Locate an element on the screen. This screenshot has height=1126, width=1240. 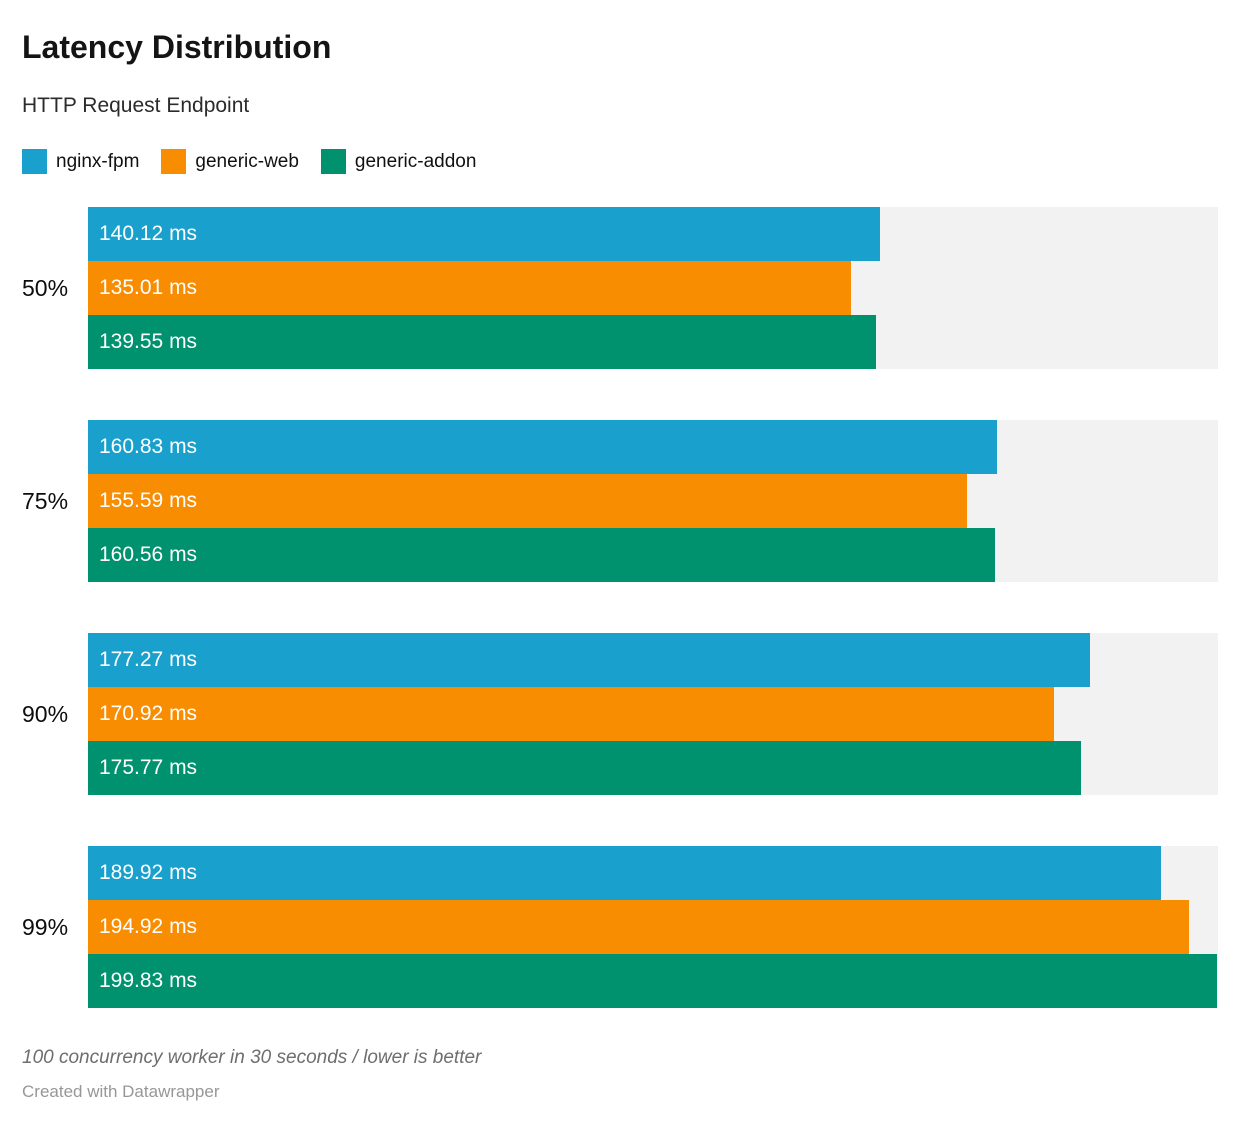
bar-row: 135.01 ms is located at coordinates (653, 288).